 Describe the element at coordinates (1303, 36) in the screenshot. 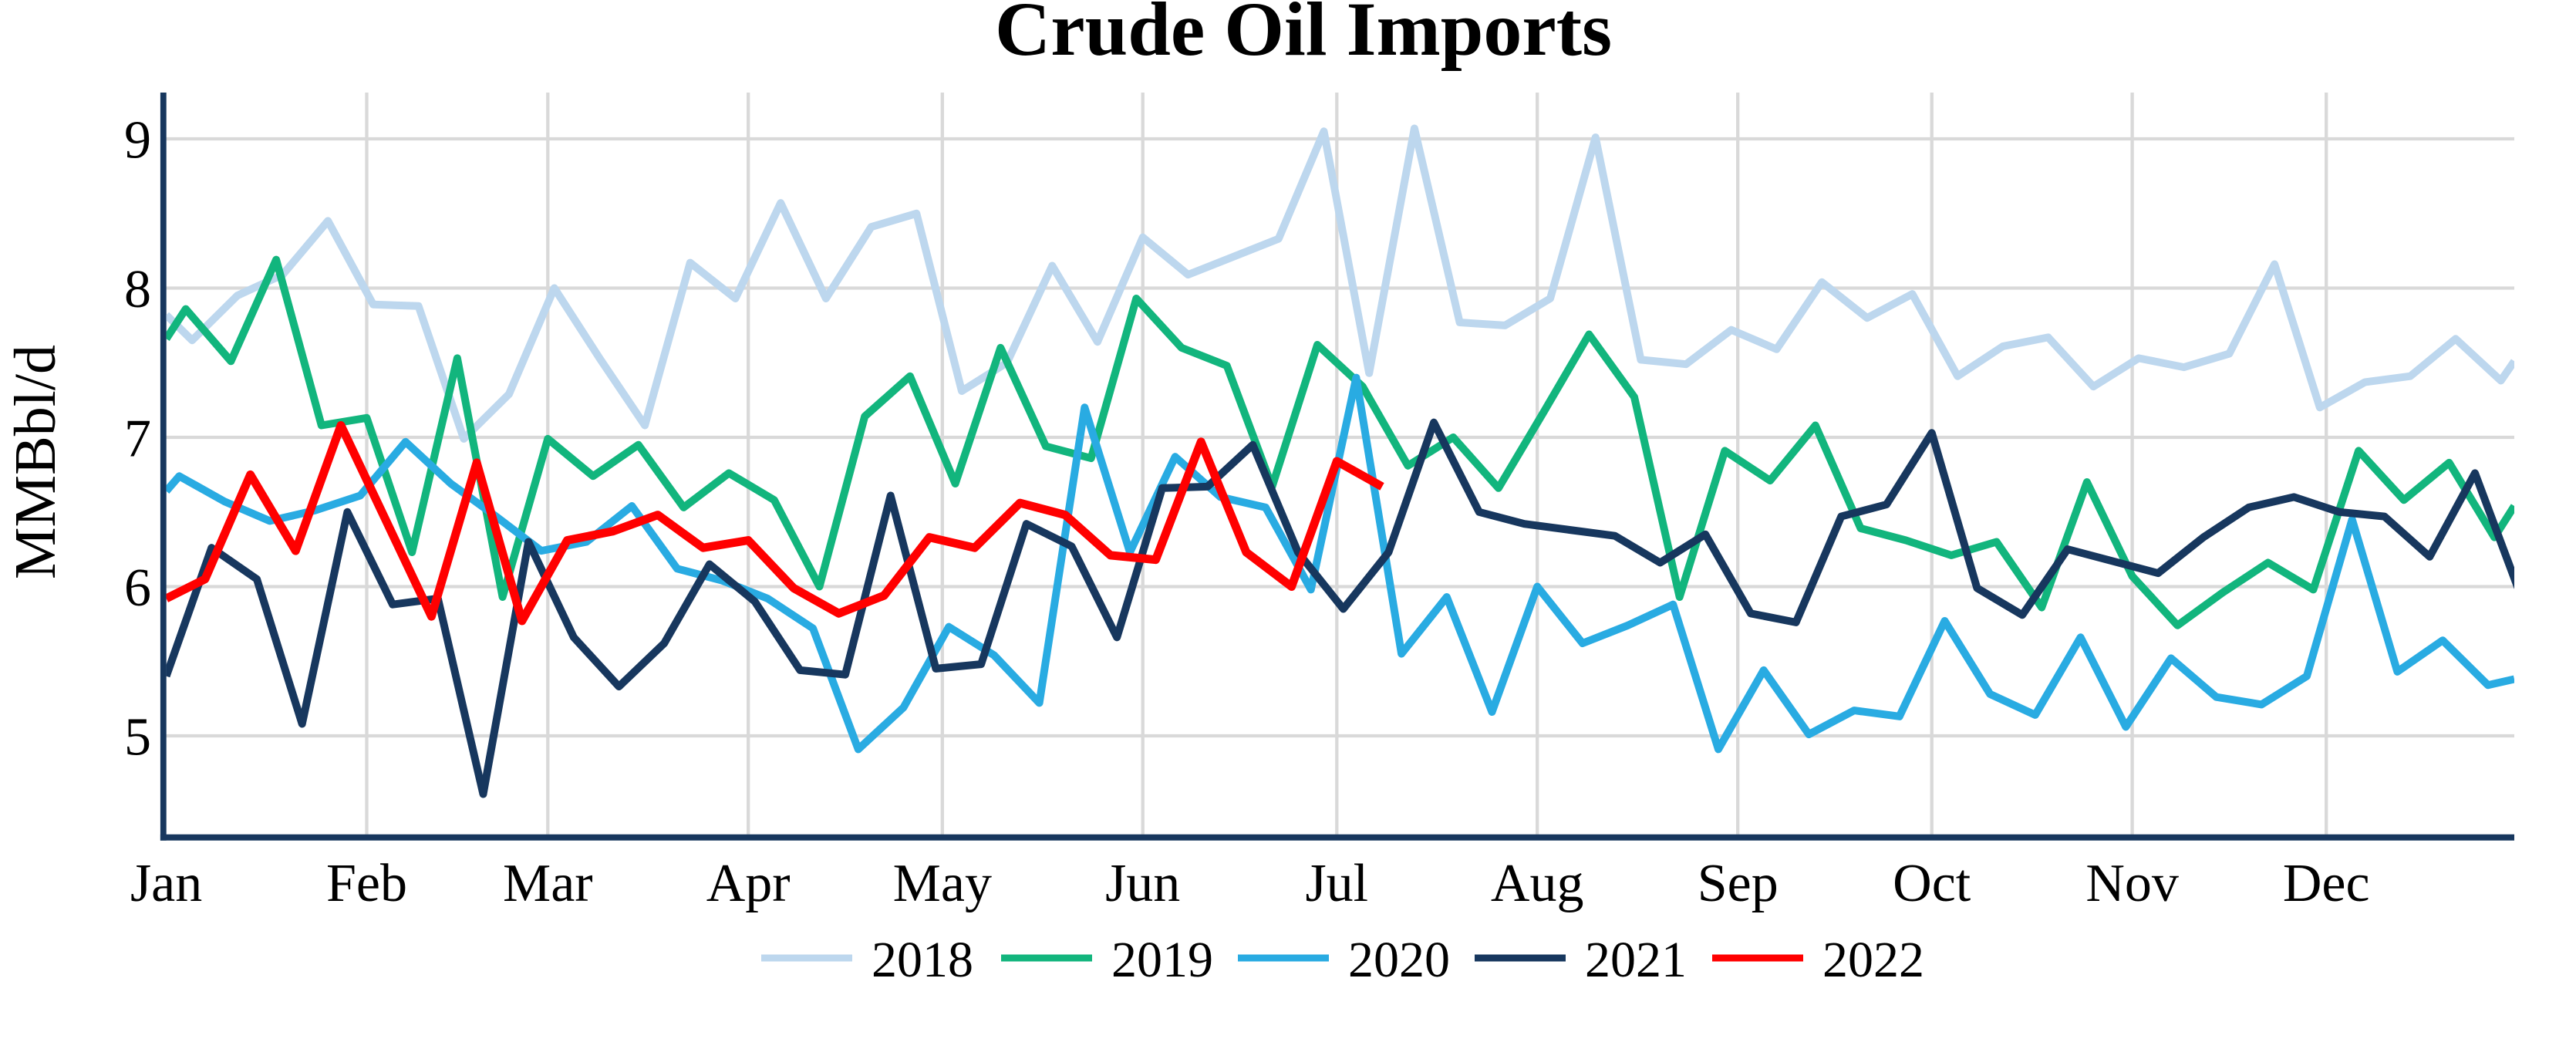

I see `svg-text: Crude Oil Imports` at that location.